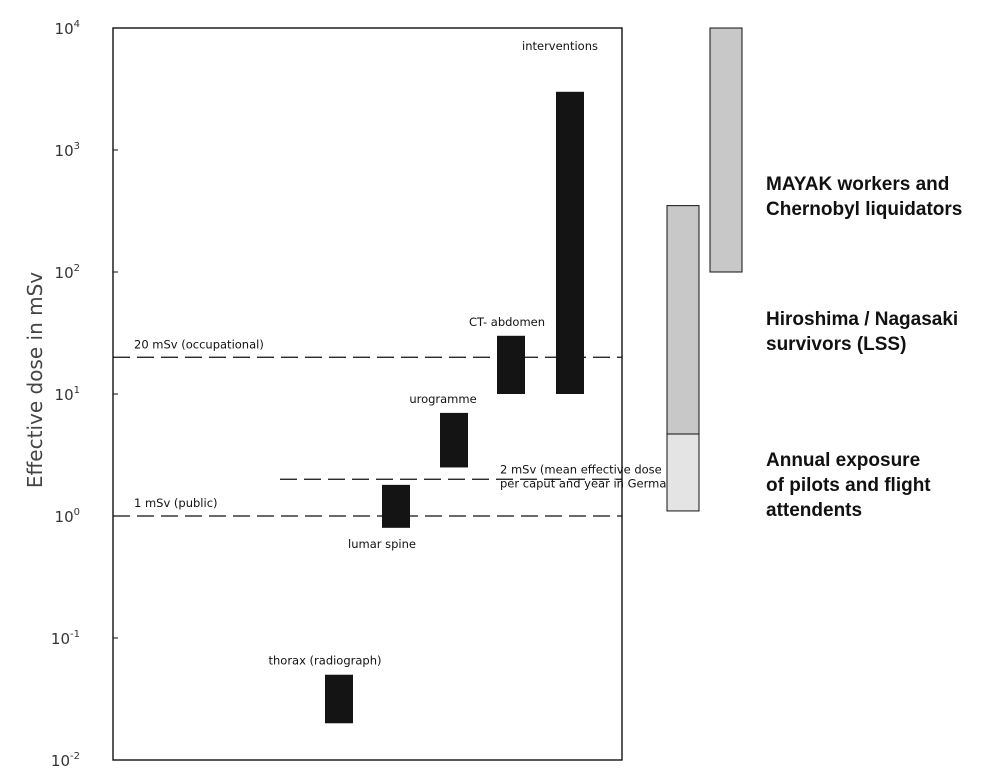  Describe the element at coordinates (199, 344) in the screenshot. I see `reference-line-label: 20 mSv (occupational)` at that location.